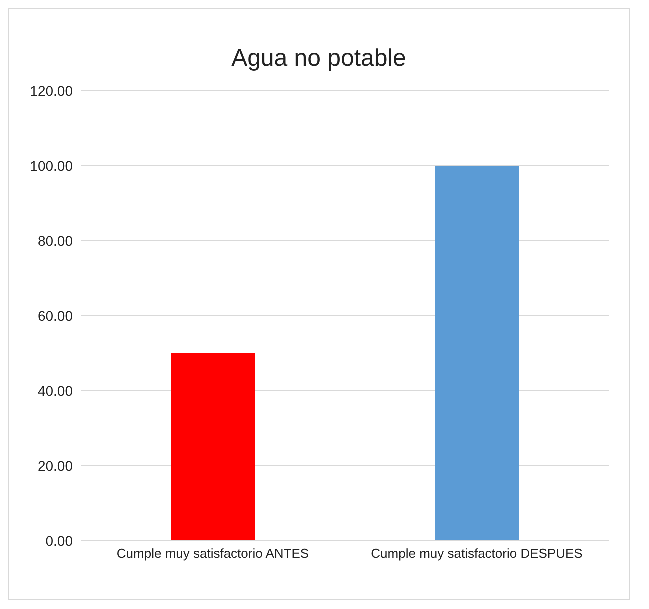  What do you see at coordinates (56, 390) in the screenshot?
I see `y-tick-label: 40.00` at bounding box center [56, 390].